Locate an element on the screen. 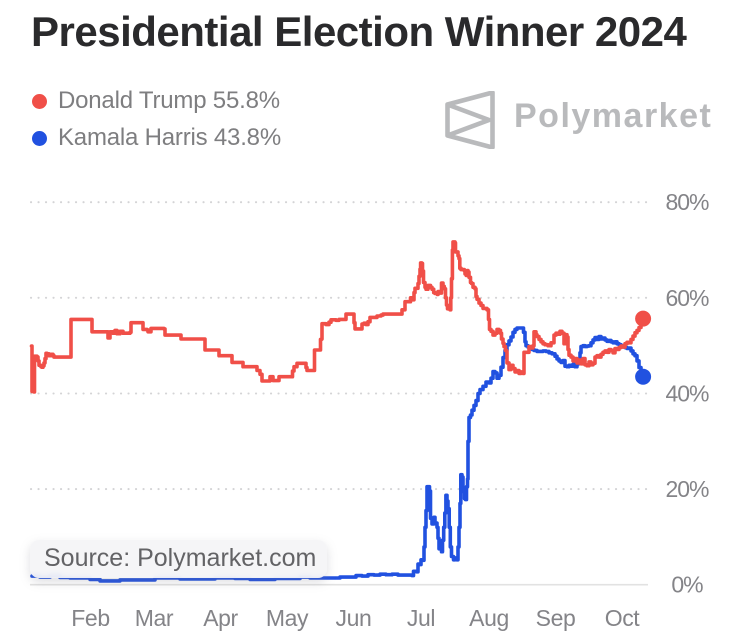  svg-text: Mar is located at coordinates (154, 618).